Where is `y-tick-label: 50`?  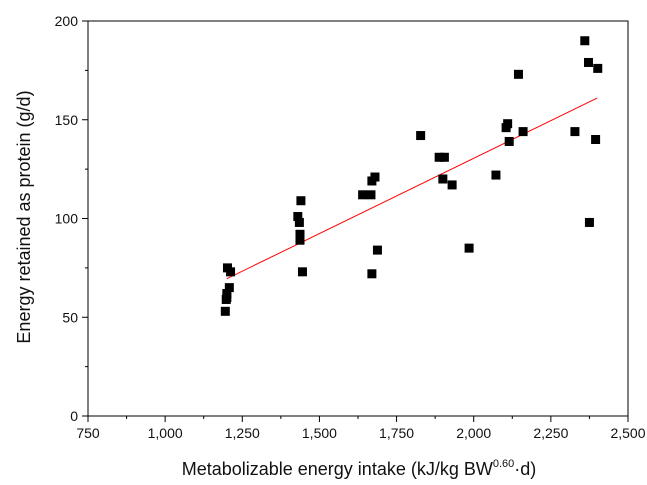
y-tick-label: 50 is located at coordinates (70, 317).